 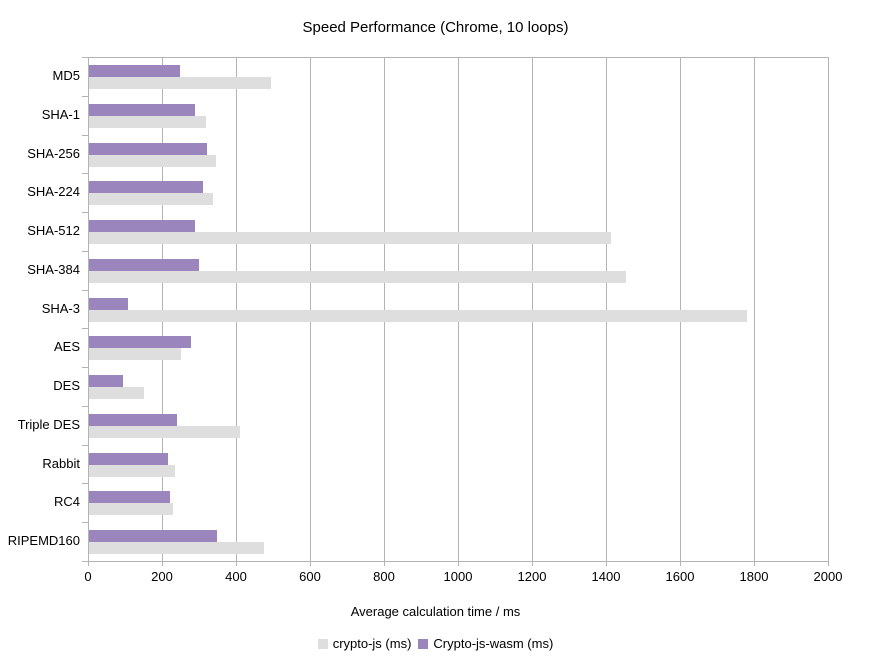 What do you see at coordinates (53, 231) in the screenshot?
I see `y-axis-label: SHA-512` at bounding box center [53, 231].